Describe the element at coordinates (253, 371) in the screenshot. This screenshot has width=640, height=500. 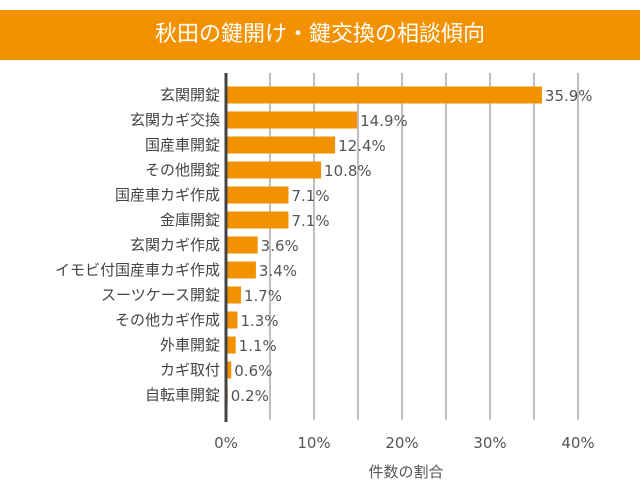
I see `data-label: 0.6%` at that location.